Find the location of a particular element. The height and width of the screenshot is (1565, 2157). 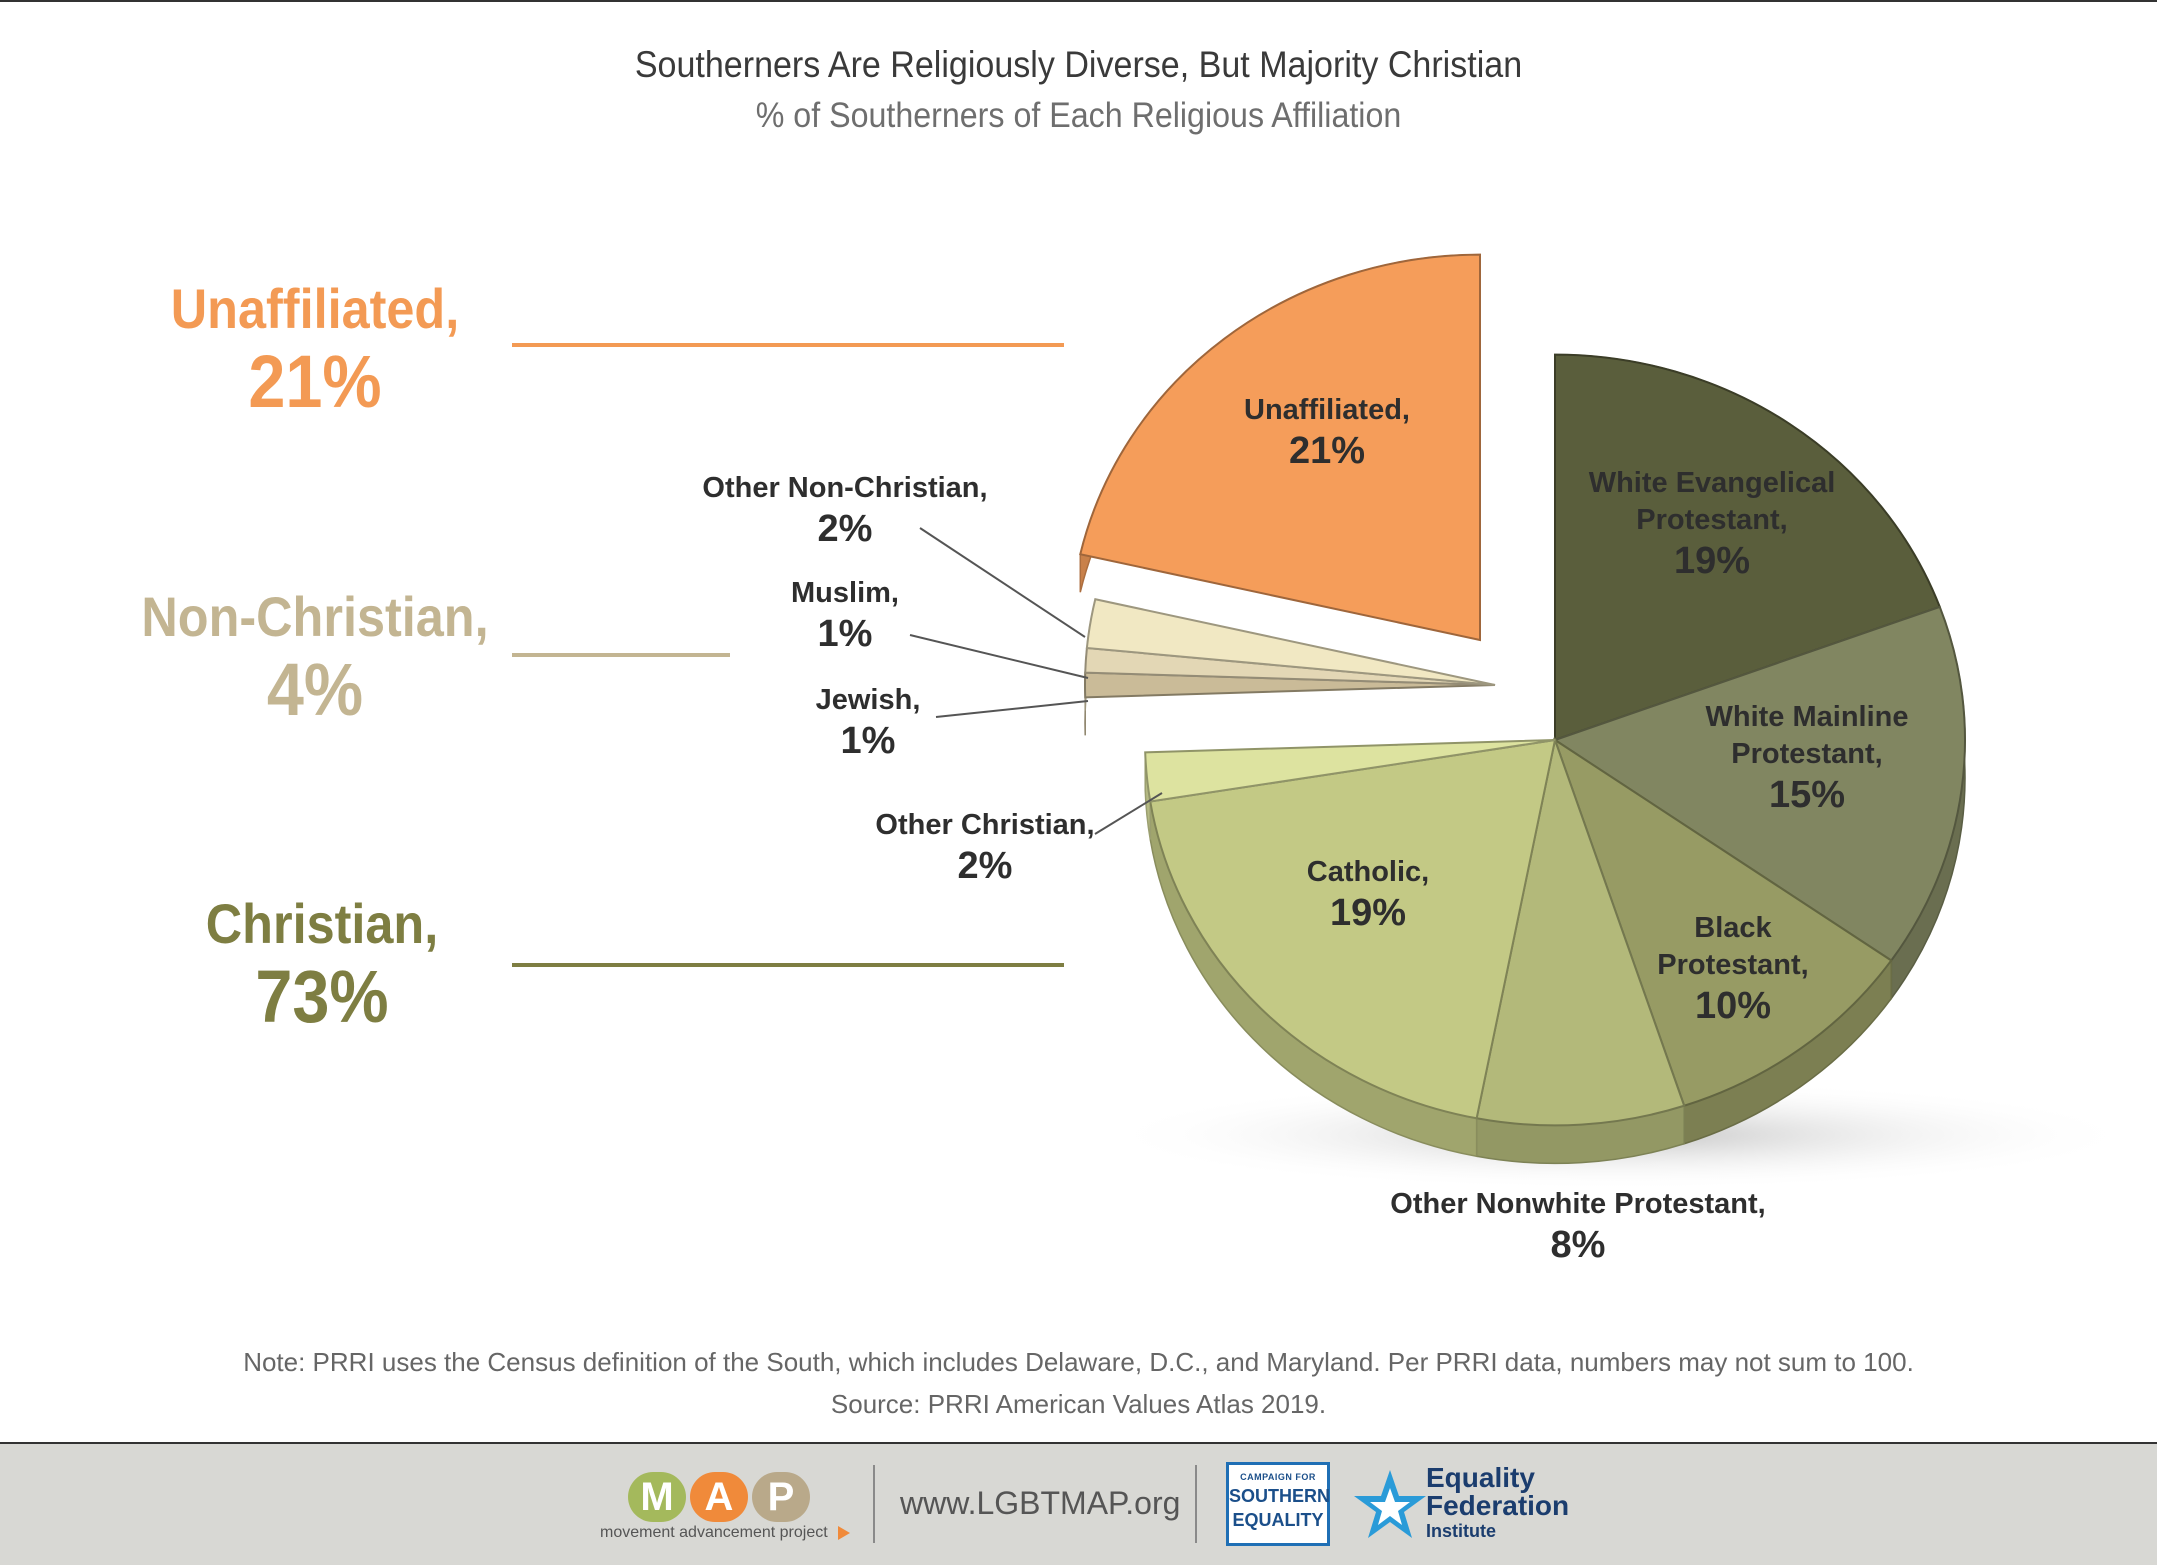

cse-line-1: SOUTHERN is located at coordinates (1278, 1496).